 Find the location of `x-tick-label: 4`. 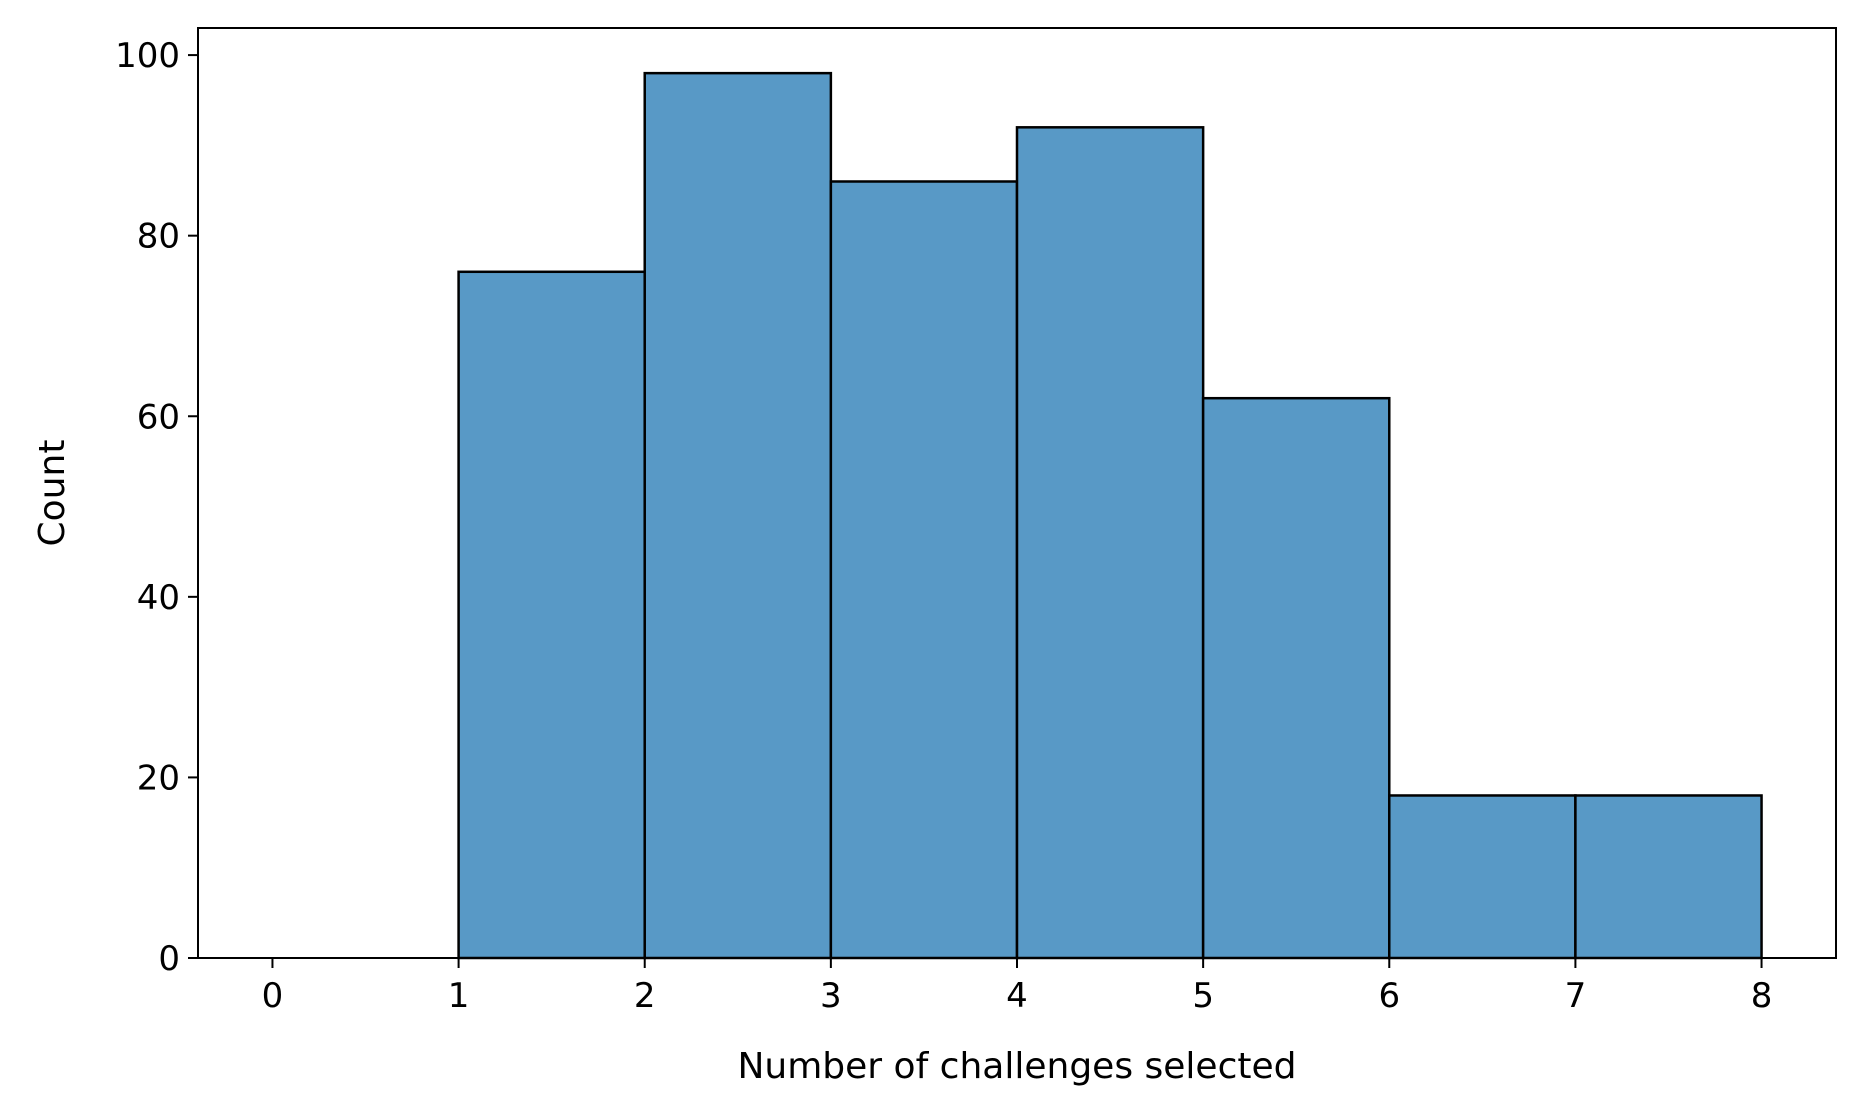

x-tick-label: 4 is located at coordinates (1017, 996).